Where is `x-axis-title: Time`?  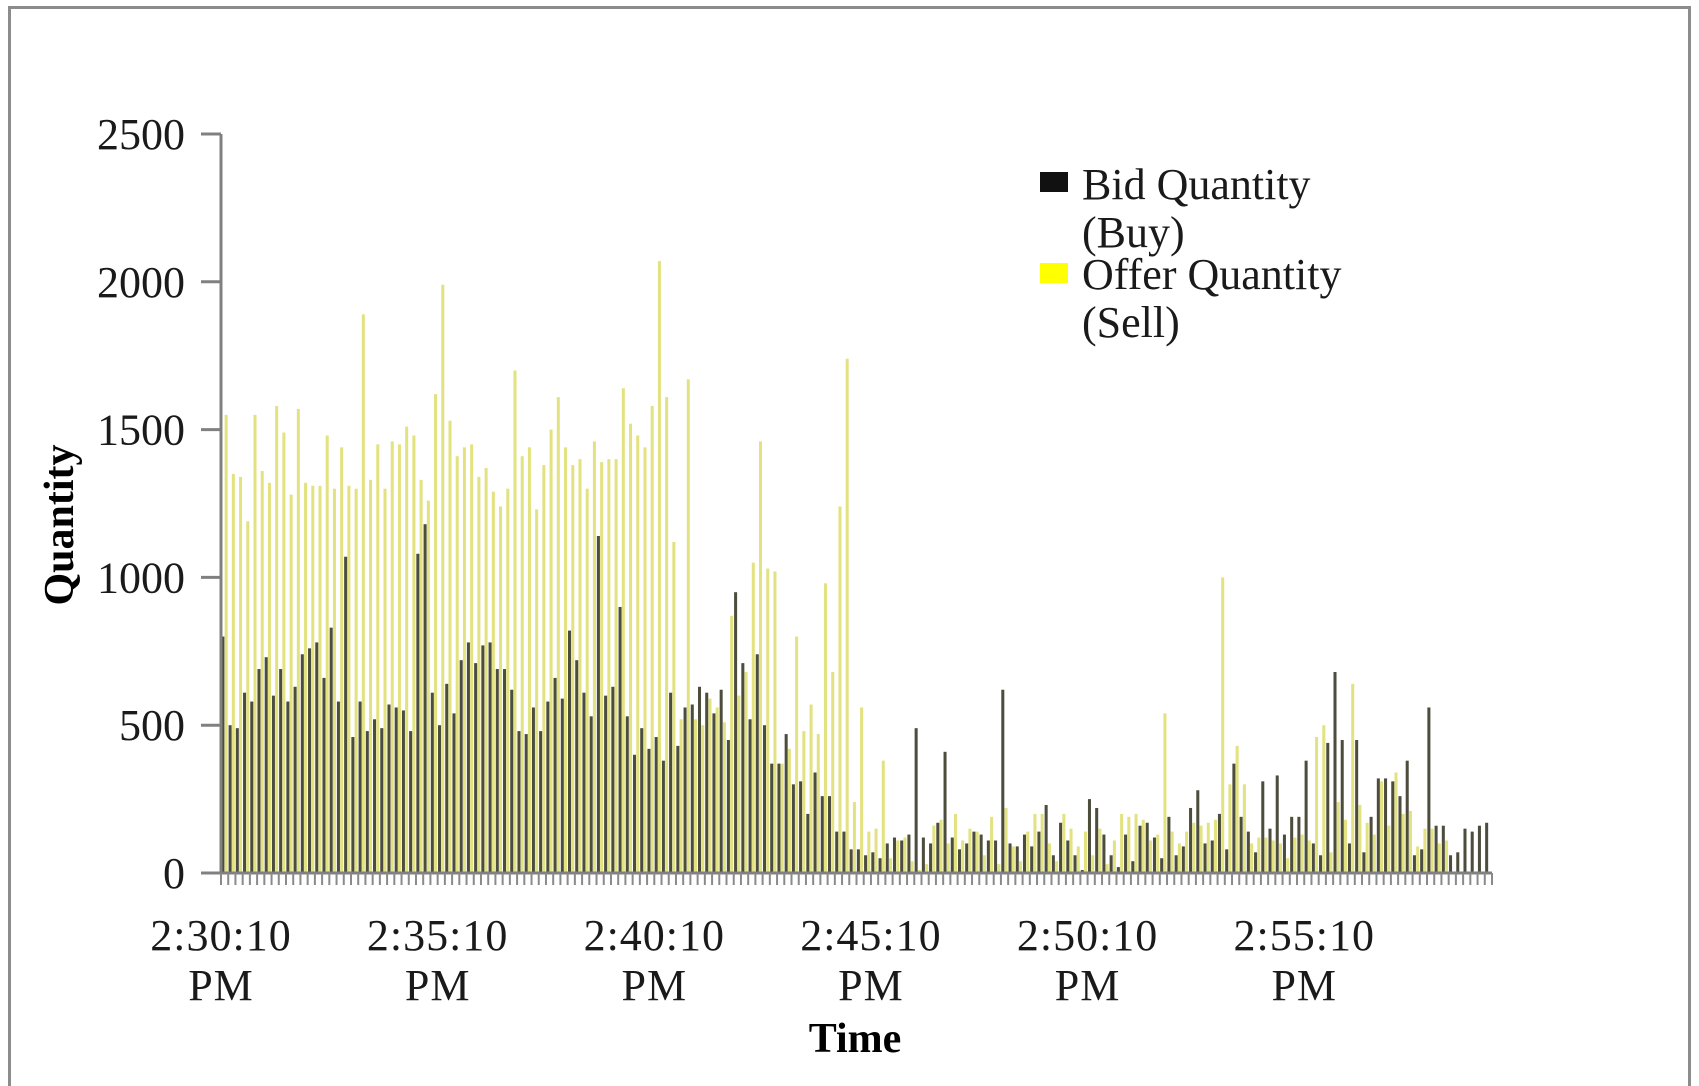 x-axis-title: Time is located at coordinates (855, 1039).